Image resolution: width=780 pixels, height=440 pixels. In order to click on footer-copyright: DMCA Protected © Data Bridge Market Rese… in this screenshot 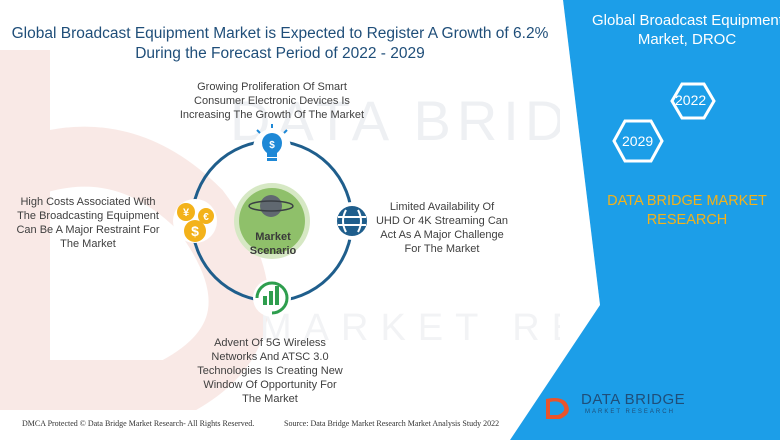, I will do `click(138, 423)`.